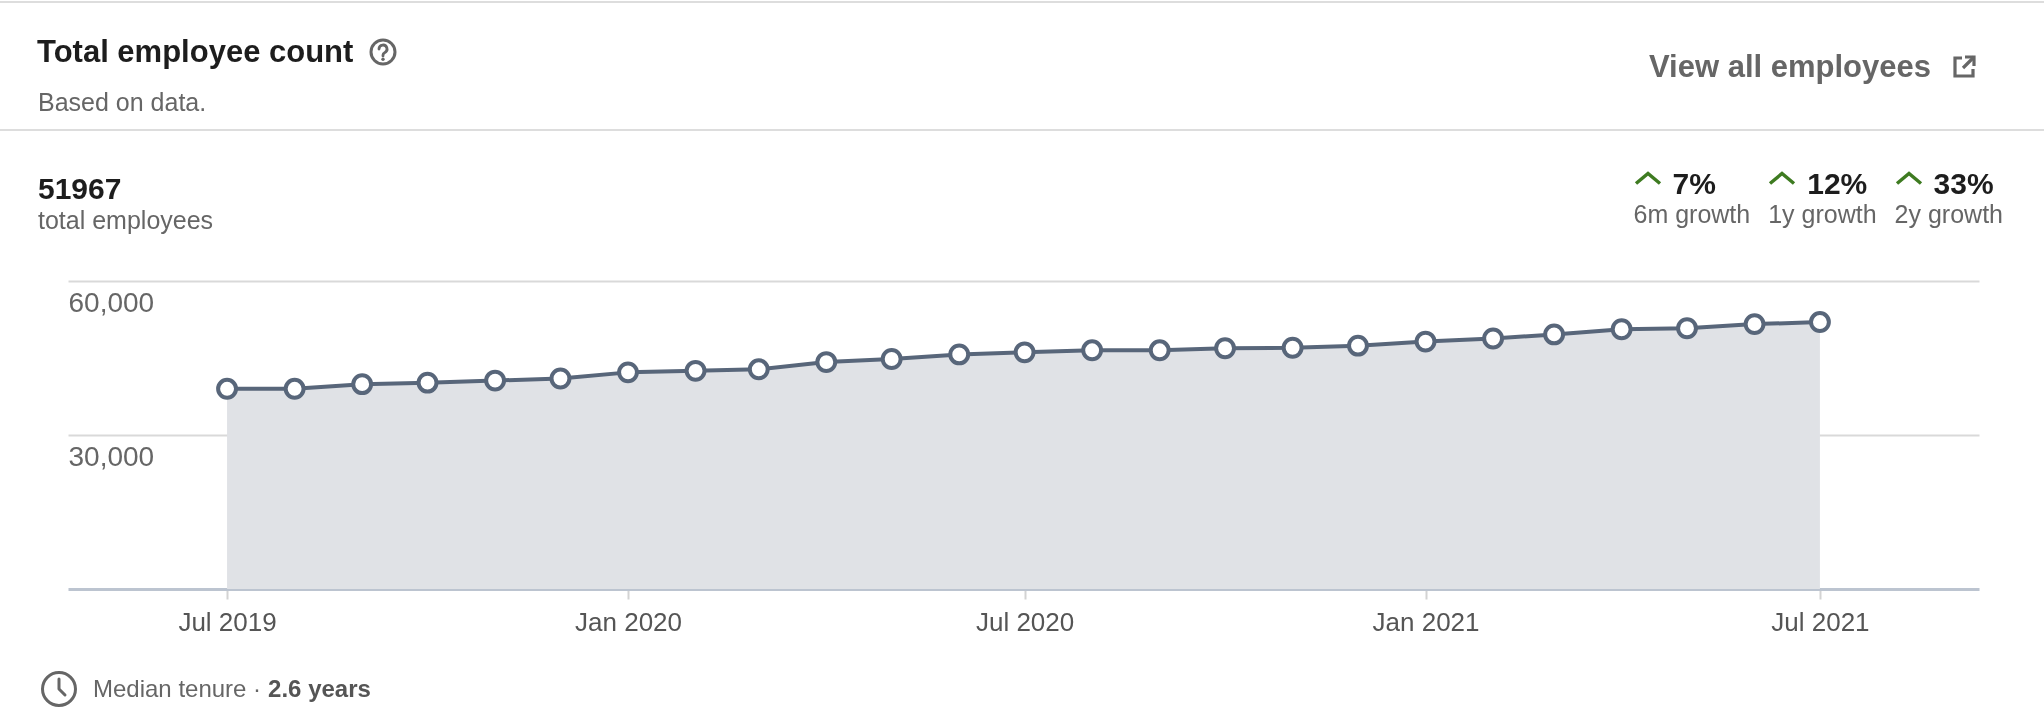  Describe the element at coordinates (1820, 621) in the screenshot. I see `x-tick-label: Jul 2021` at that location.